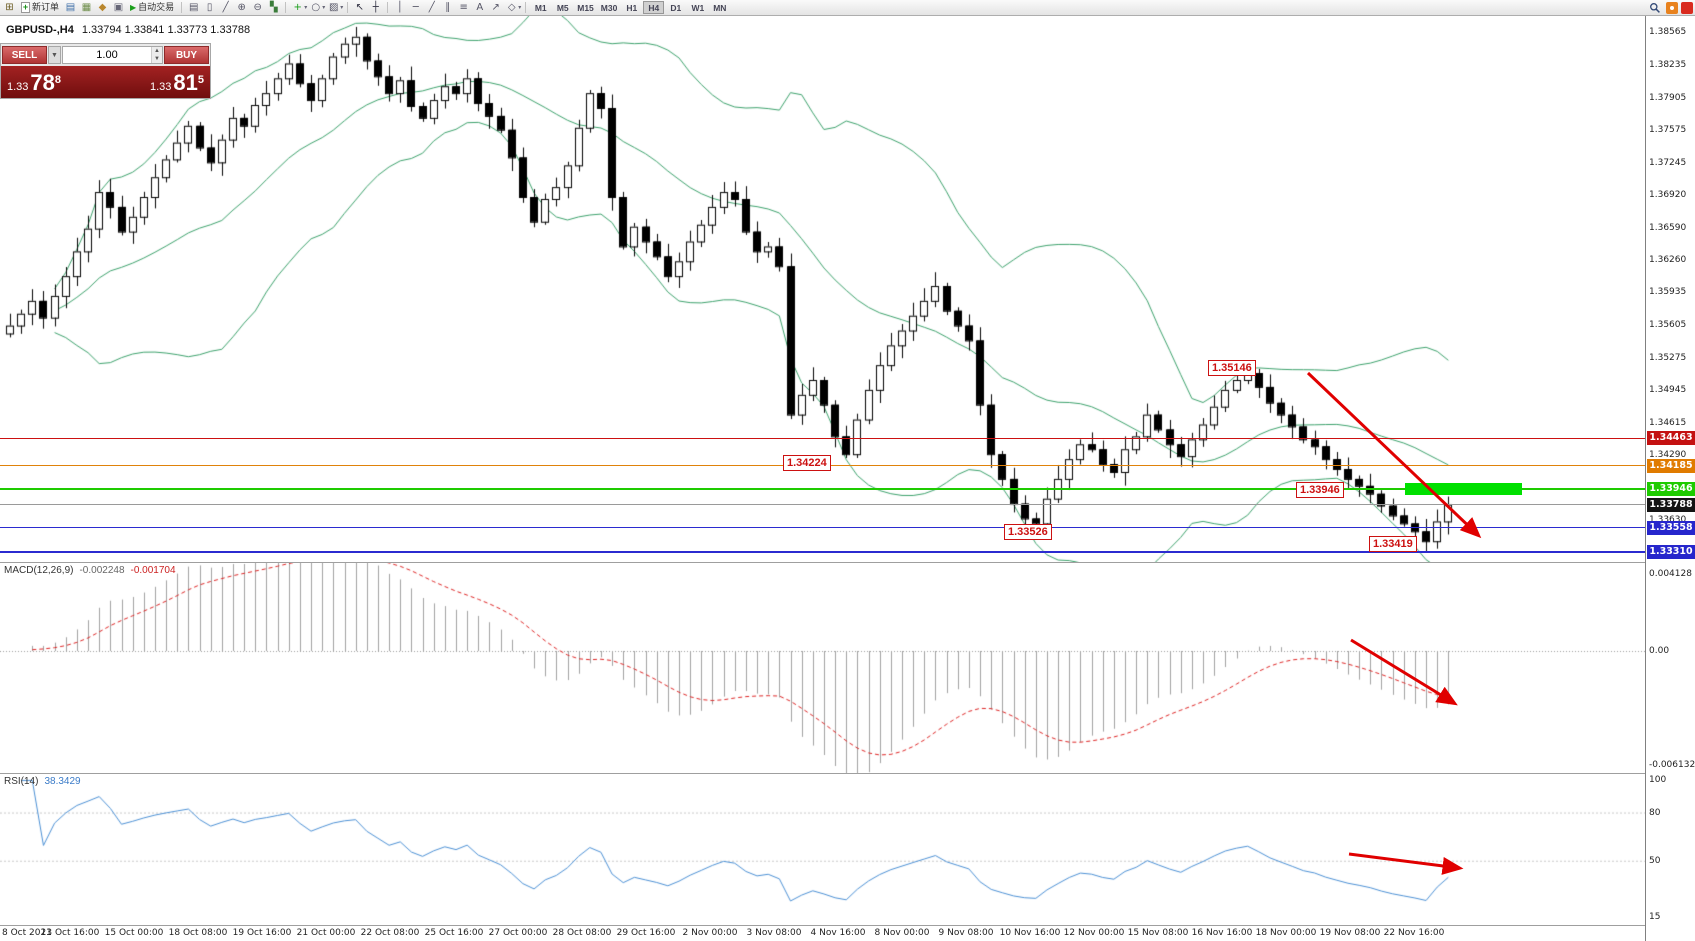 The width and height of the screenshot is (1695, 941). I want to click on bid-ask-display: 1.33788 1.33815, so click(105, 82).